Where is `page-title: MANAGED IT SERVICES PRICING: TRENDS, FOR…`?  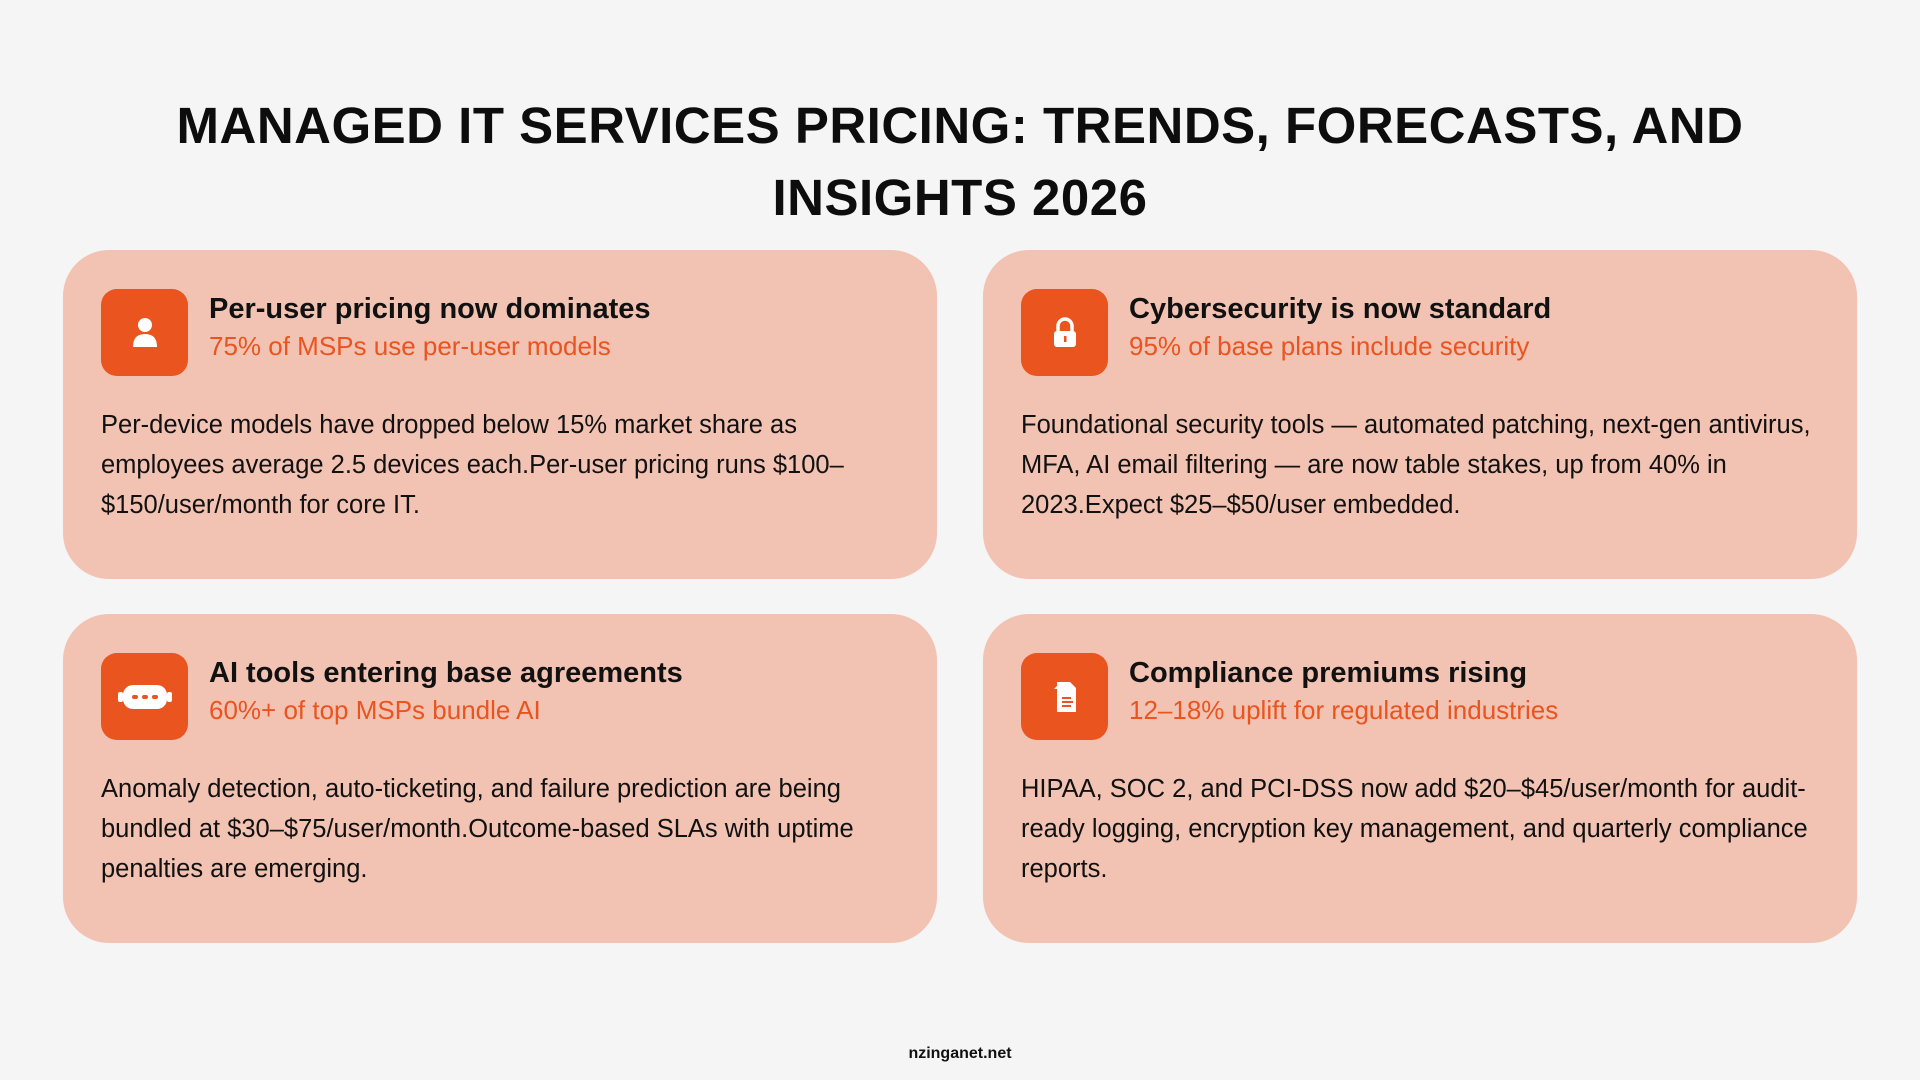 page-title: MANAGED IT SERVICES PRICING: TRENDS, FOR… is located at coordinates (960, 162).